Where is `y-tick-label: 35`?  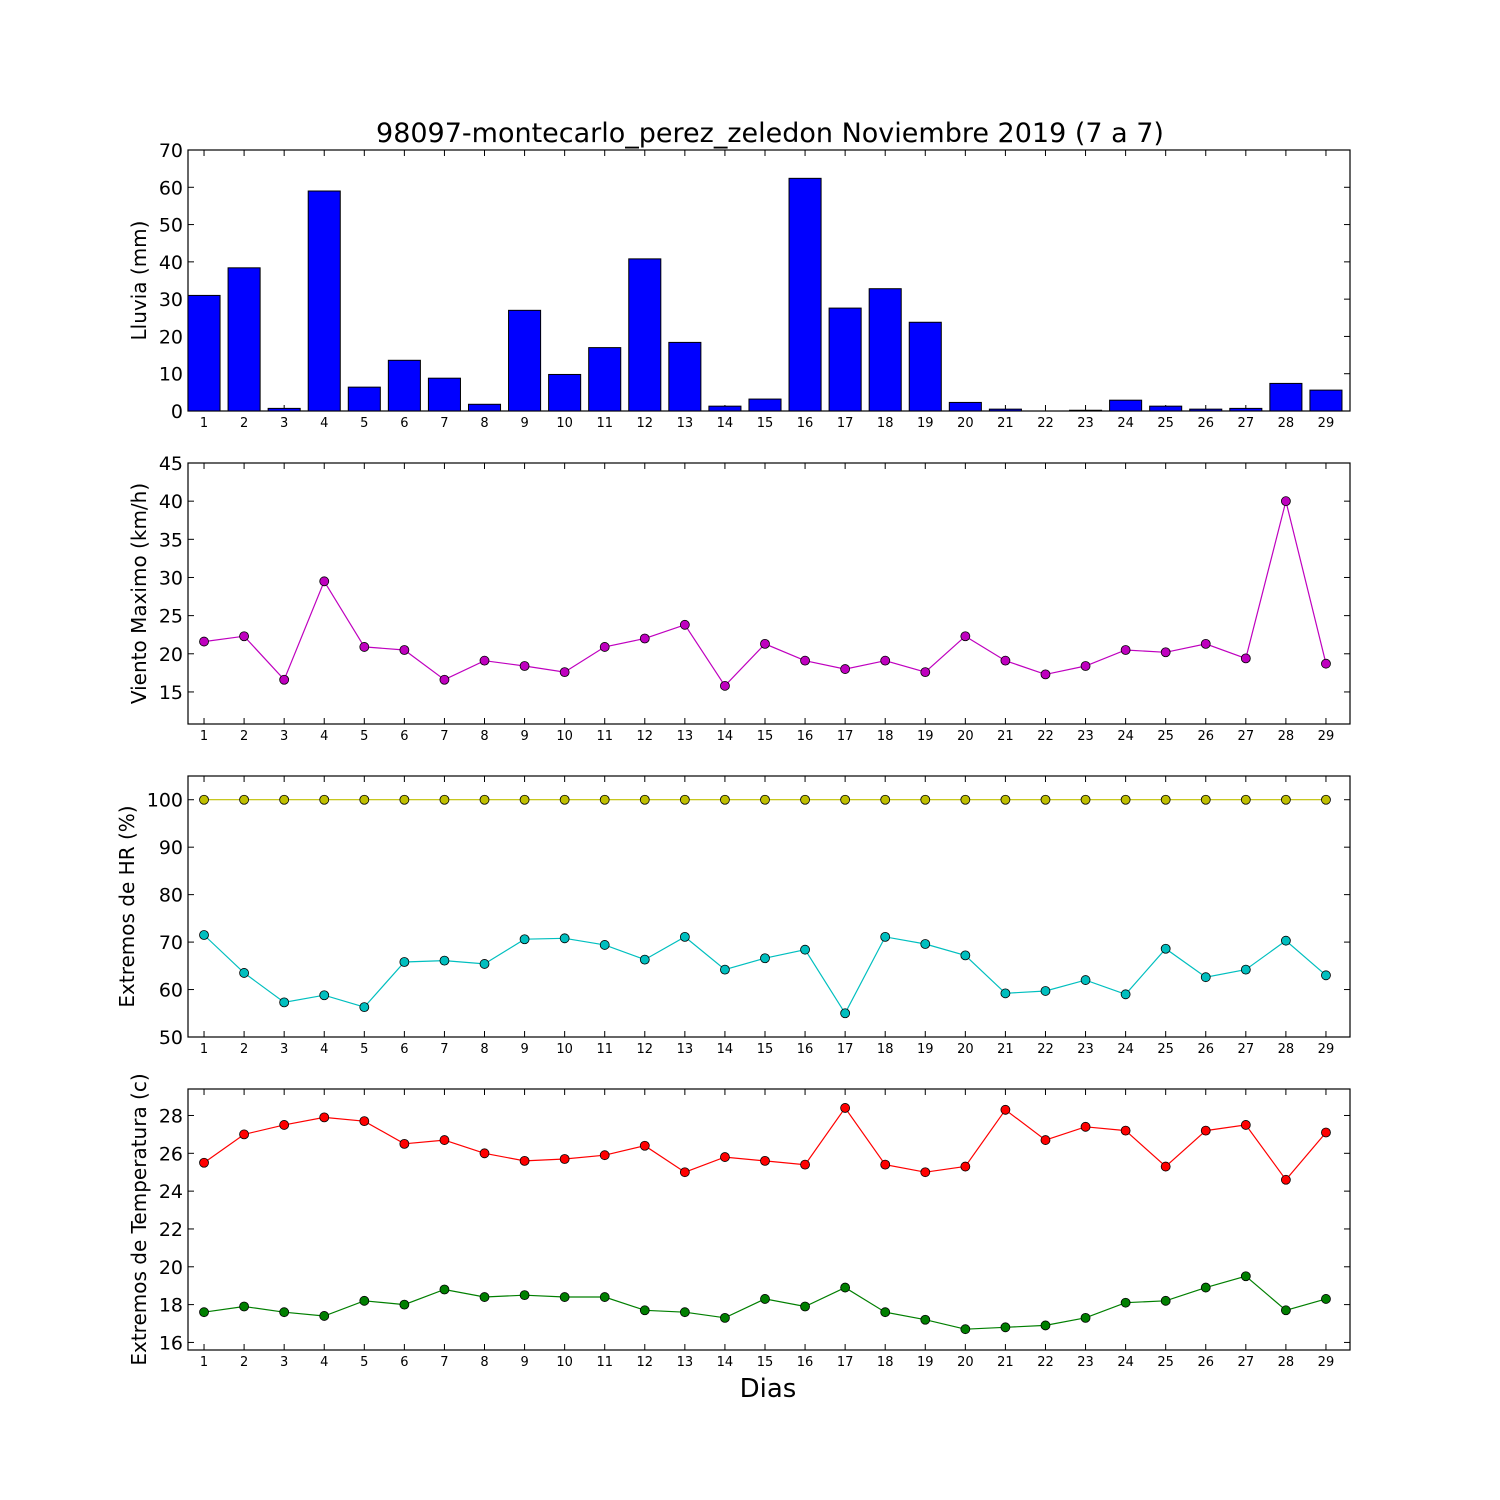
y-tick-label: 35 is located at coordinates (171, 540).